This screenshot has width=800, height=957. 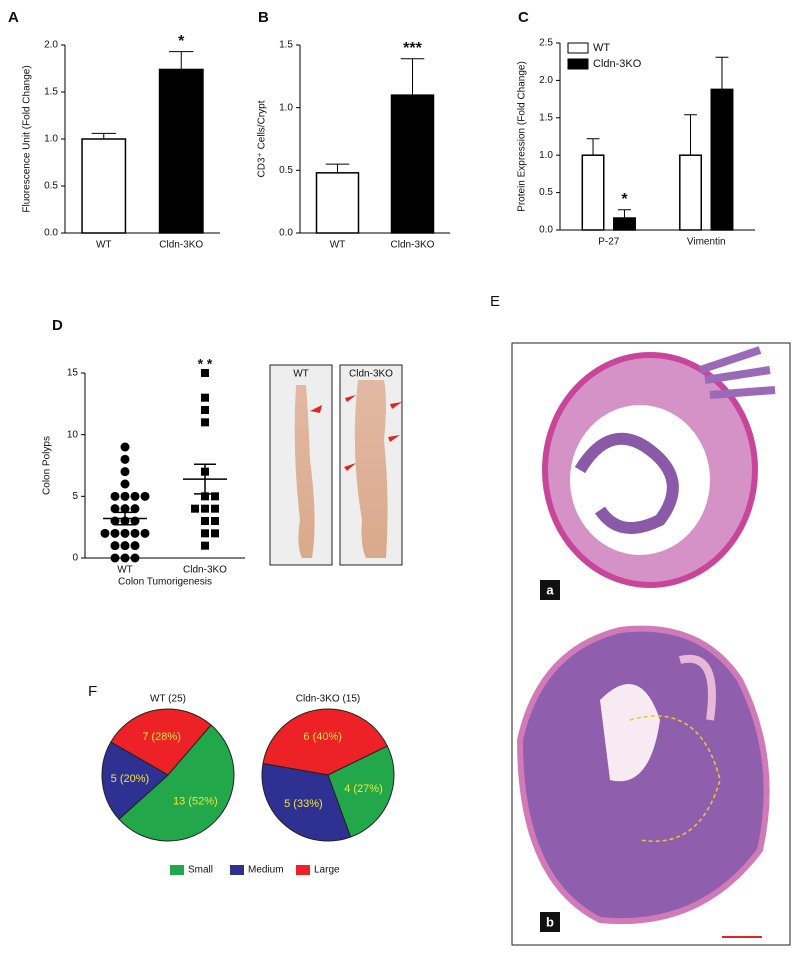 I want to click on arrowheads, so click(x=356, y=433).